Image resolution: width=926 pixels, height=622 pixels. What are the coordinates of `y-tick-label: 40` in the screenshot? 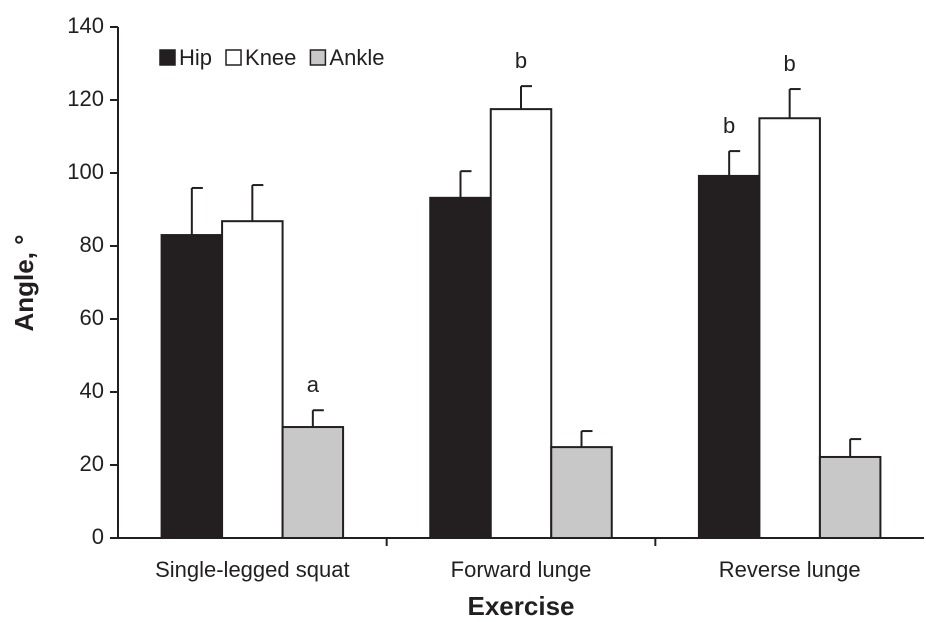 It's located at (92, 390).